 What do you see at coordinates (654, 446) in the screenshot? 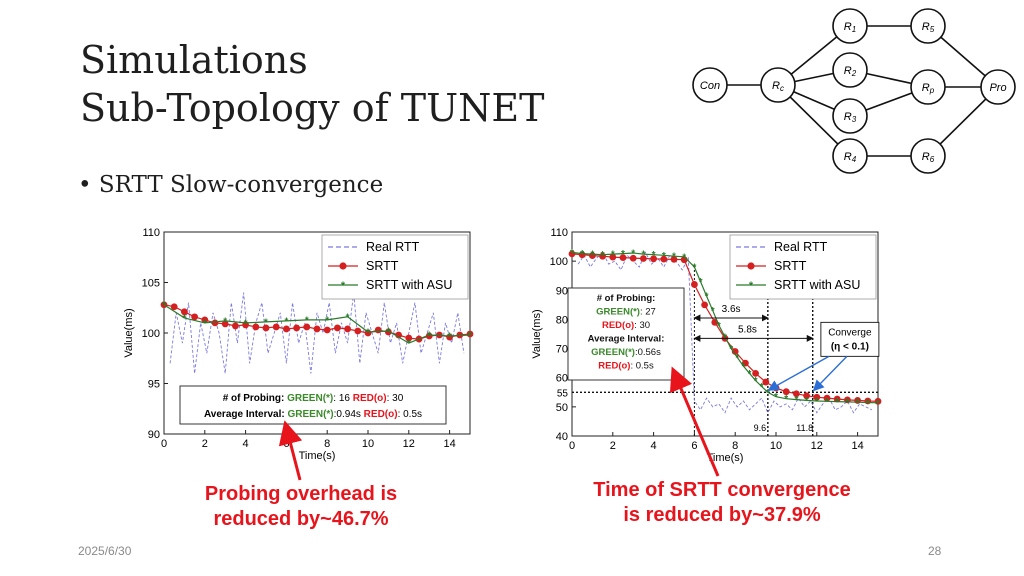
I see `x-tick-label: 4` at bounding box center [654, 446].